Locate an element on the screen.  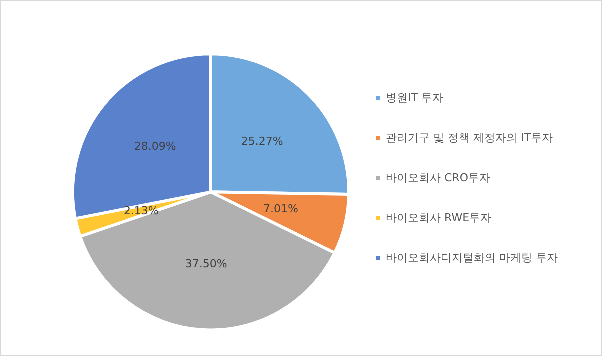
legend-label: 바이오회사 CRO투자 is located at coordinates (438, 178).